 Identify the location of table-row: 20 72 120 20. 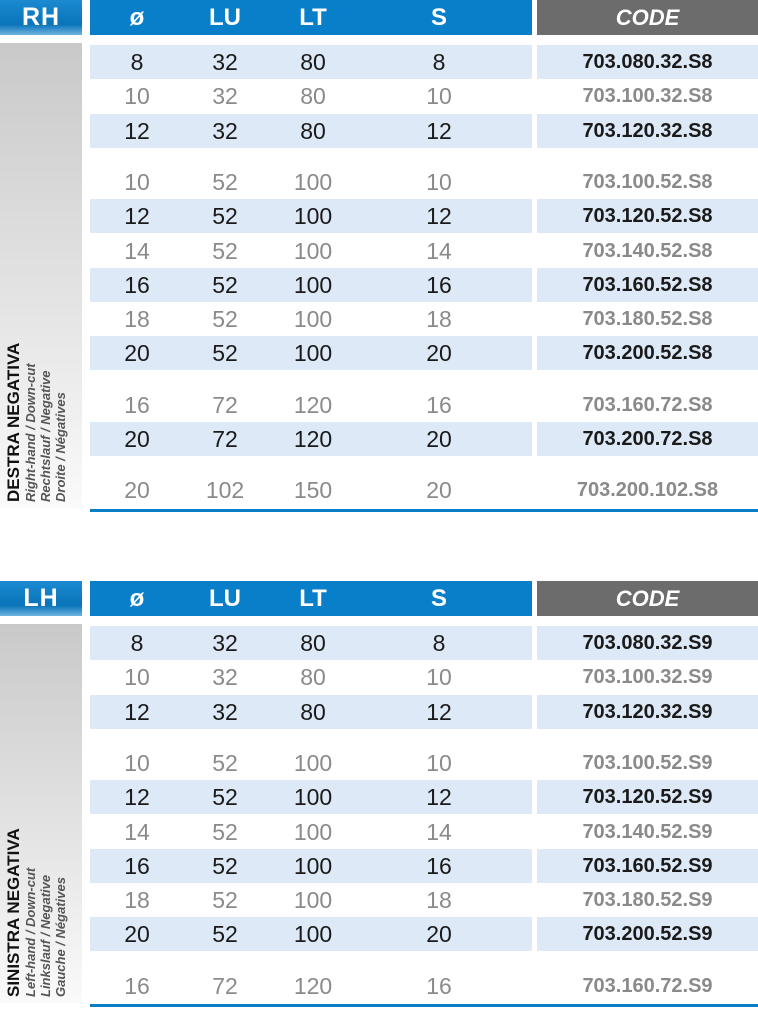
(311, 439).